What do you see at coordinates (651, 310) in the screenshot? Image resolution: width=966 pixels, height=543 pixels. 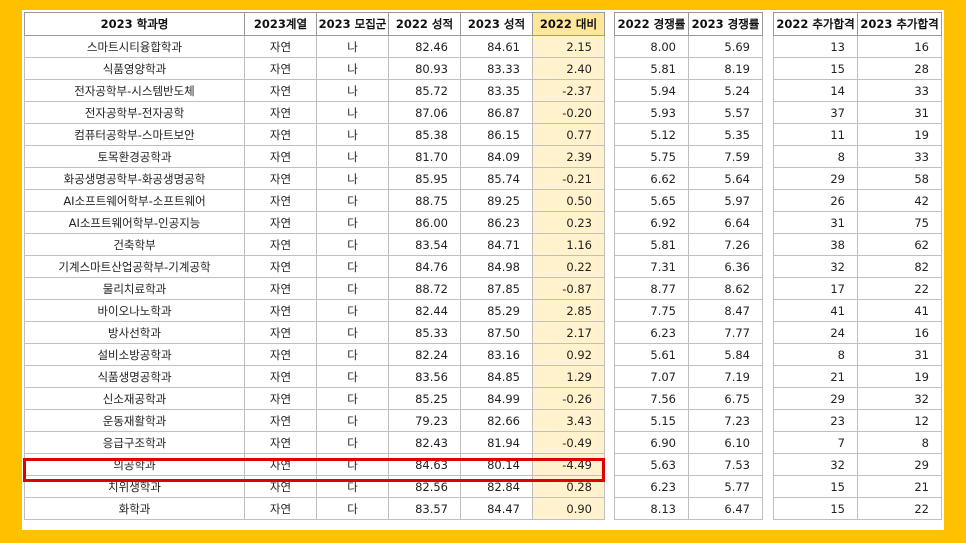 I see `cell-competition-2022: 7.75` at bounding box center [651, 310].